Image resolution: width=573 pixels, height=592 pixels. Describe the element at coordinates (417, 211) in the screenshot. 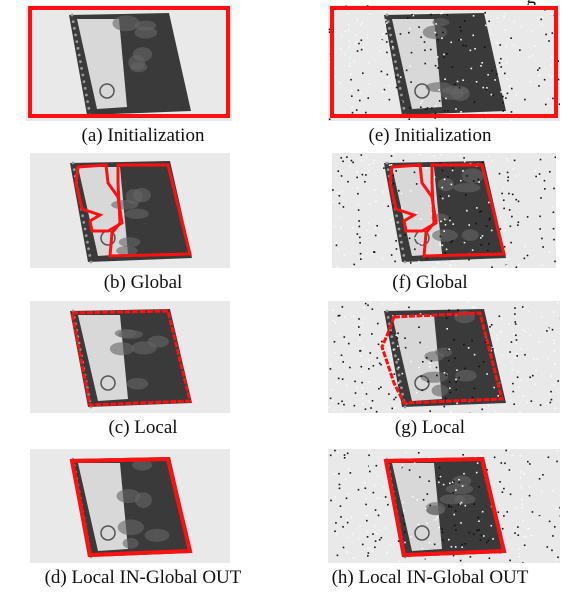

I see `notebook-label` at that location.